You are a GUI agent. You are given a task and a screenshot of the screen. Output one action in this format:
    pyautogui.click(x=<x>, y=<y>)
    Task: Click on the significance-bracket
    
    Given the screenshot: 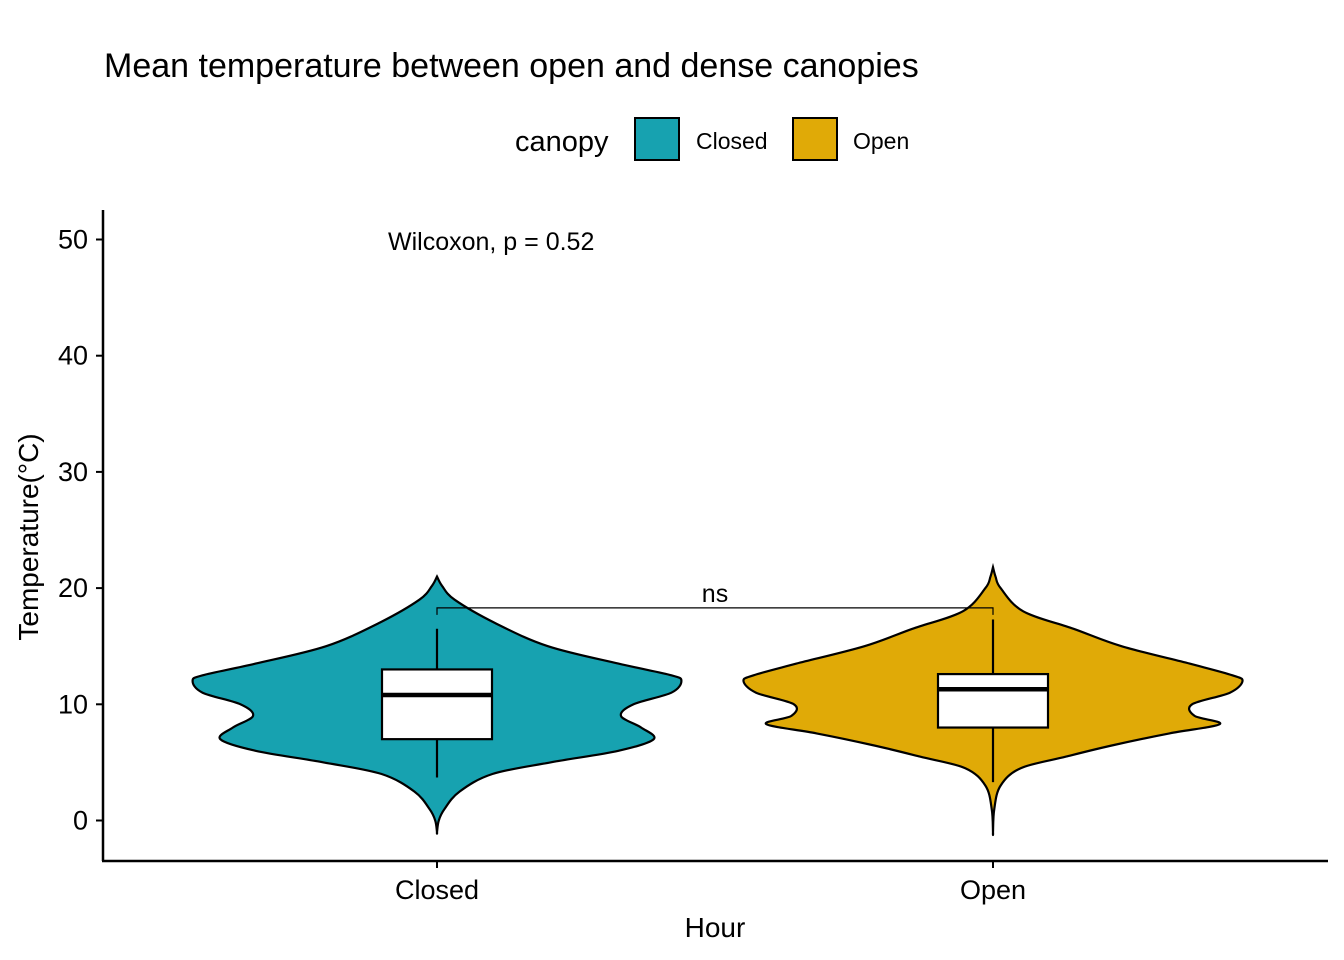 What is the action you would take?
    pyautogui.click(x=715, y=611)
    